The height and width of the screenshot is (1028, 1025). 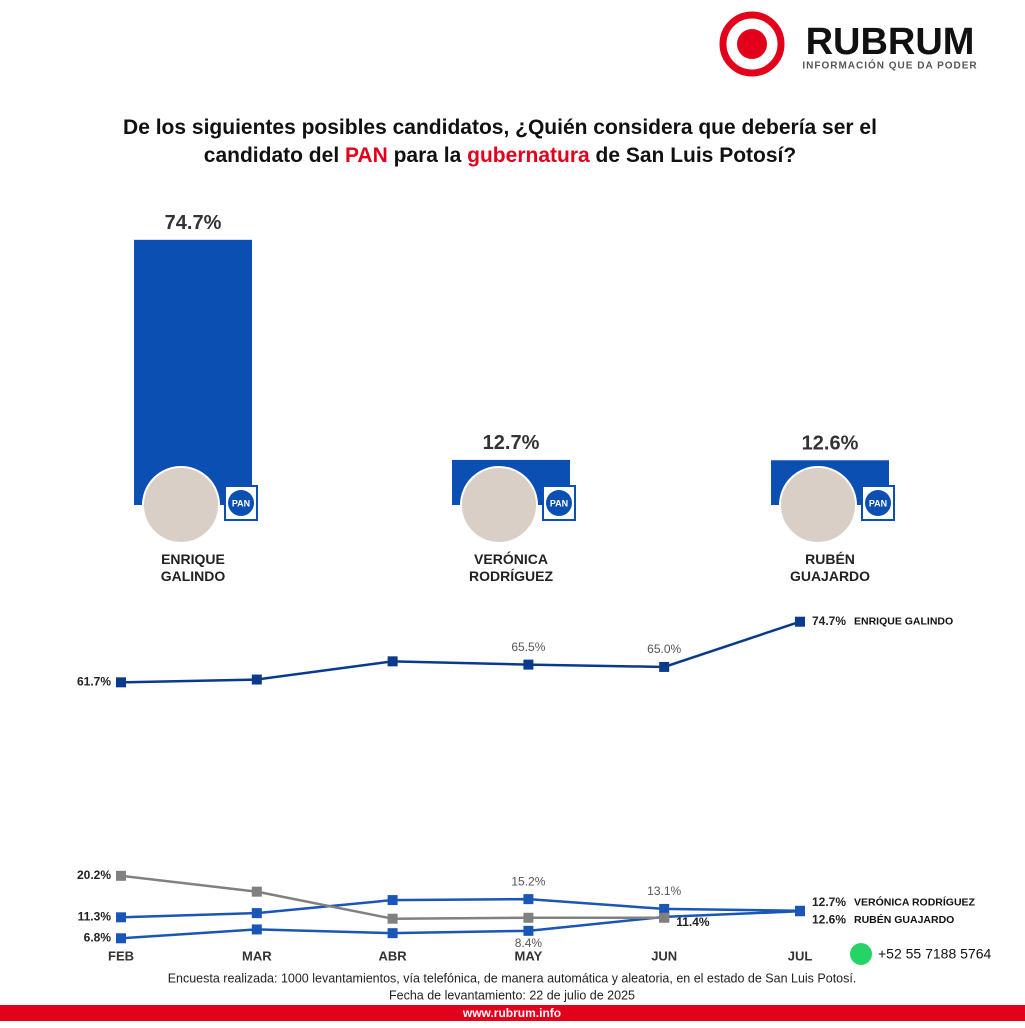 What do you see at coordinates (915, 902) in the screenshot?
I see `series-label: VERÓNICA RODRÍGUEZ` at bounding box center [915, 902].